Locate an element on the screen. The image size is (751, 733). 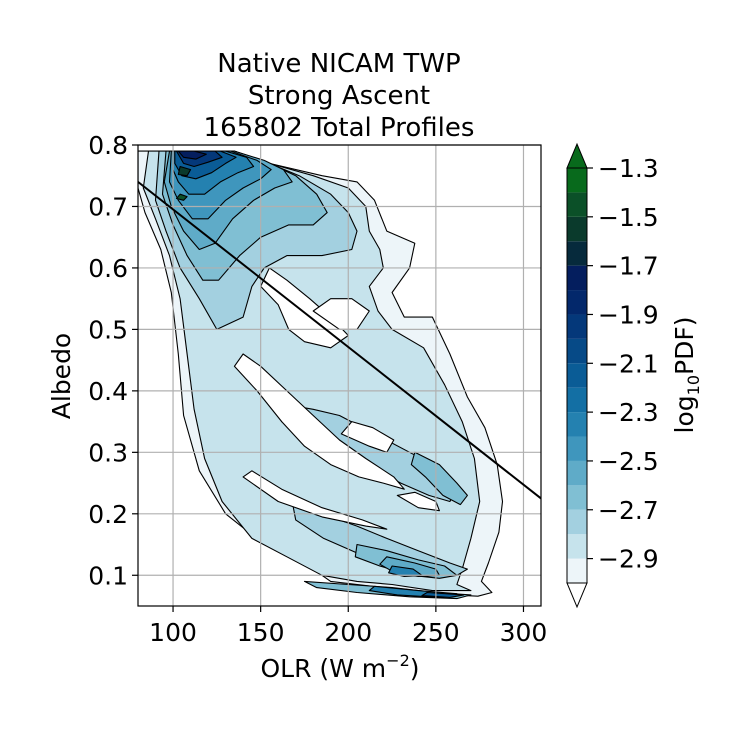
colorbar-tick-label: −2.7 is located at coordinates (628, 510).